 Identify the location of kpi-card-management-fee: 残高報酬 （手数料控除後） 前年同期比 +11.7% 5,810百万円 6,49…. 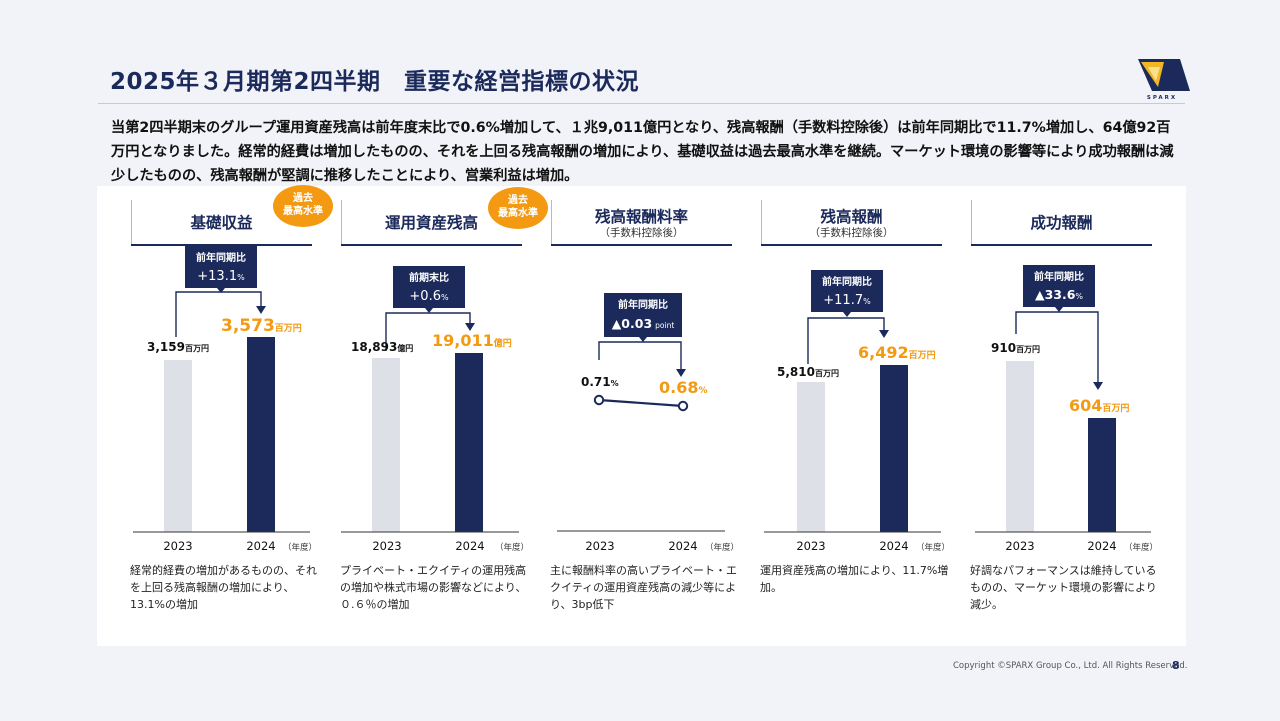
(838, 416).